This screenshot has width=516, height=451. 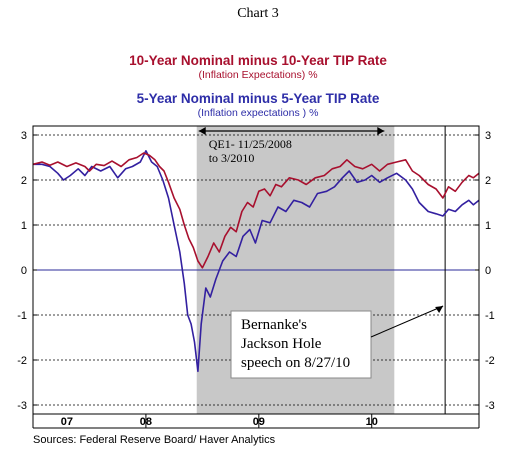 I want to click on ytick-label-right: 1, so click(x=488, y=226).